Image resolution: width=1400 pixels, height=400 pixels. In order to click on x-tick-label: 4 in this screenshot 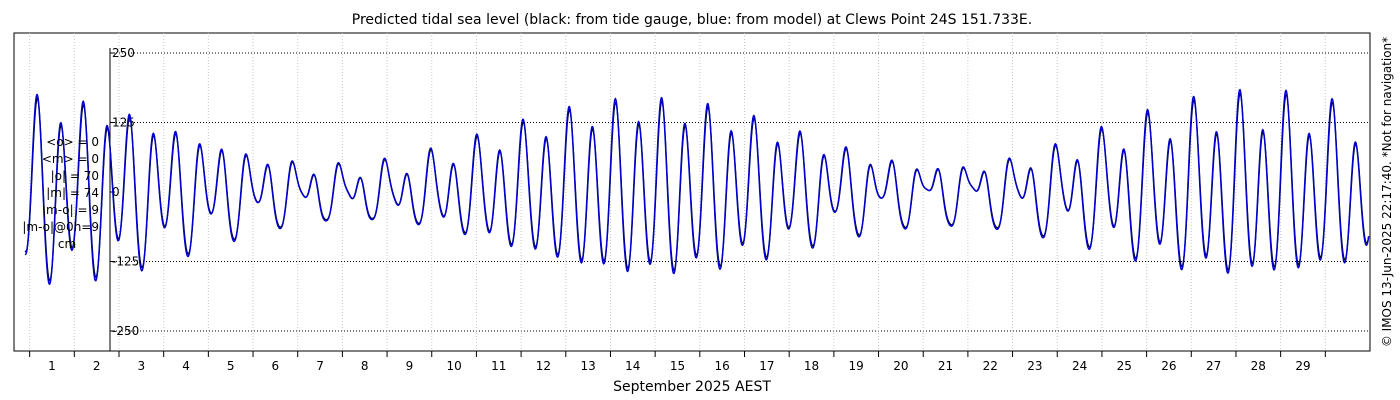, I will do `click(186, 366)`.